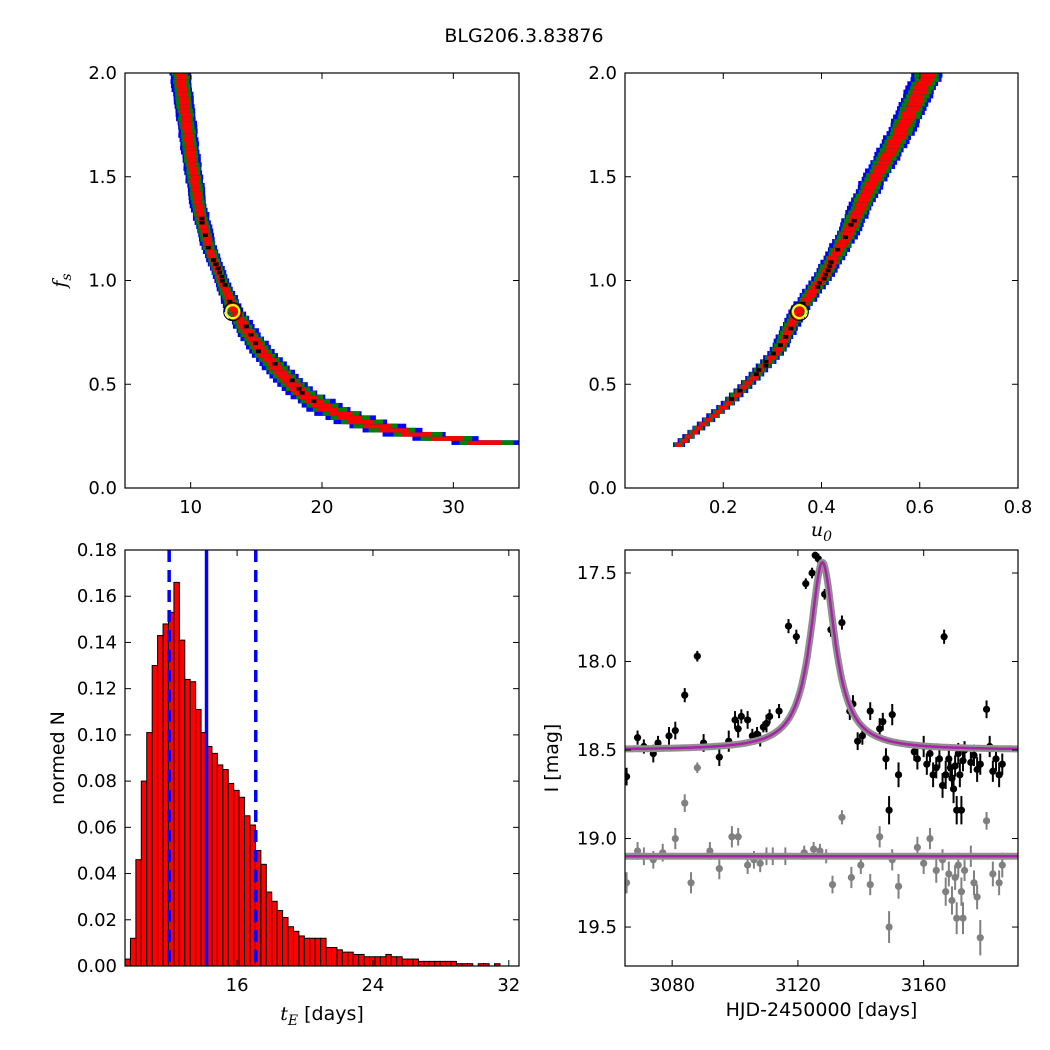 This screenshot has width=1050, height=1050. What do you see at coordinates (97, 920) in the screenshot?
I see `y-tick-label: 0.02` at bounding box center [97, 920].